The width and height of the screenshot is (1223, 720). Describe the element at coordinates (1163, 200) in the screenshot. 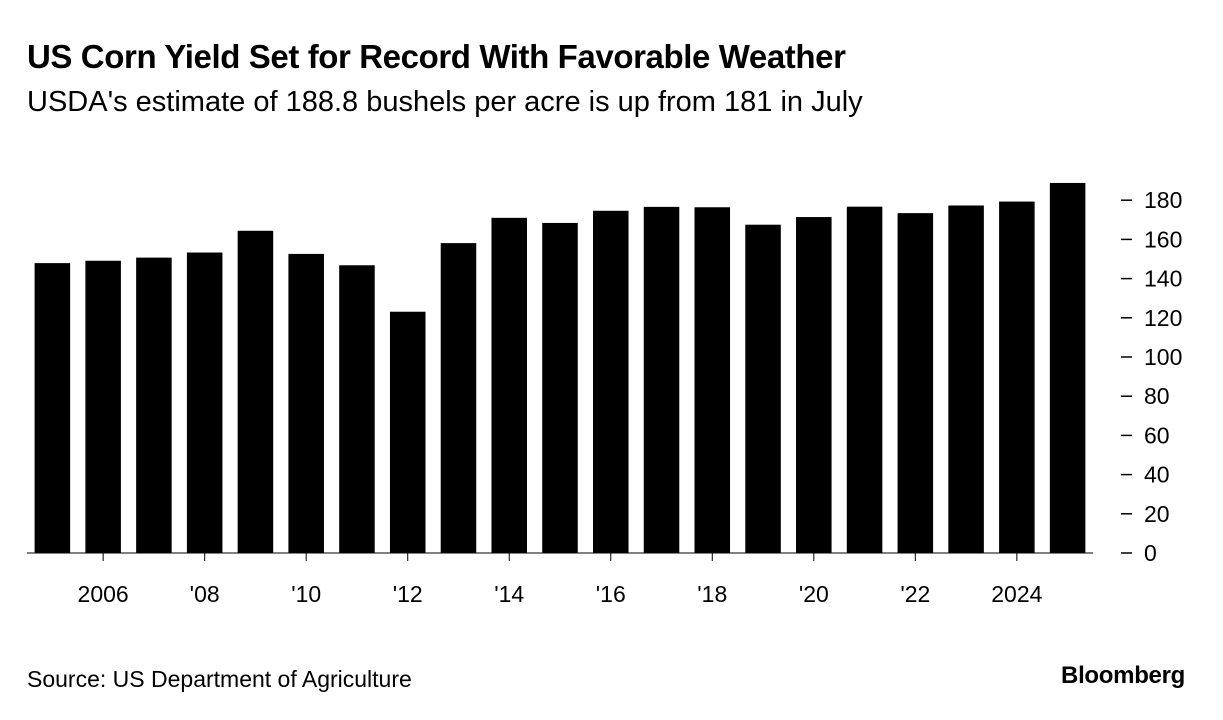

I see `y-tick-label-180: 180` at that location.